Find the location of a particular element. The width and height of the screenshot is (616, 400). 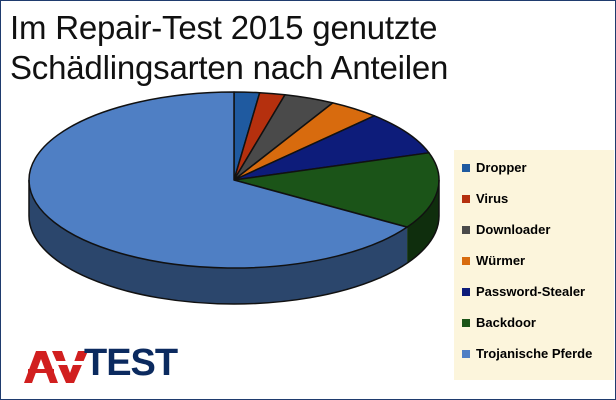

chart-title-line-2: Schädlingsarten nach Anteilen is located at coordinates (229, 67).